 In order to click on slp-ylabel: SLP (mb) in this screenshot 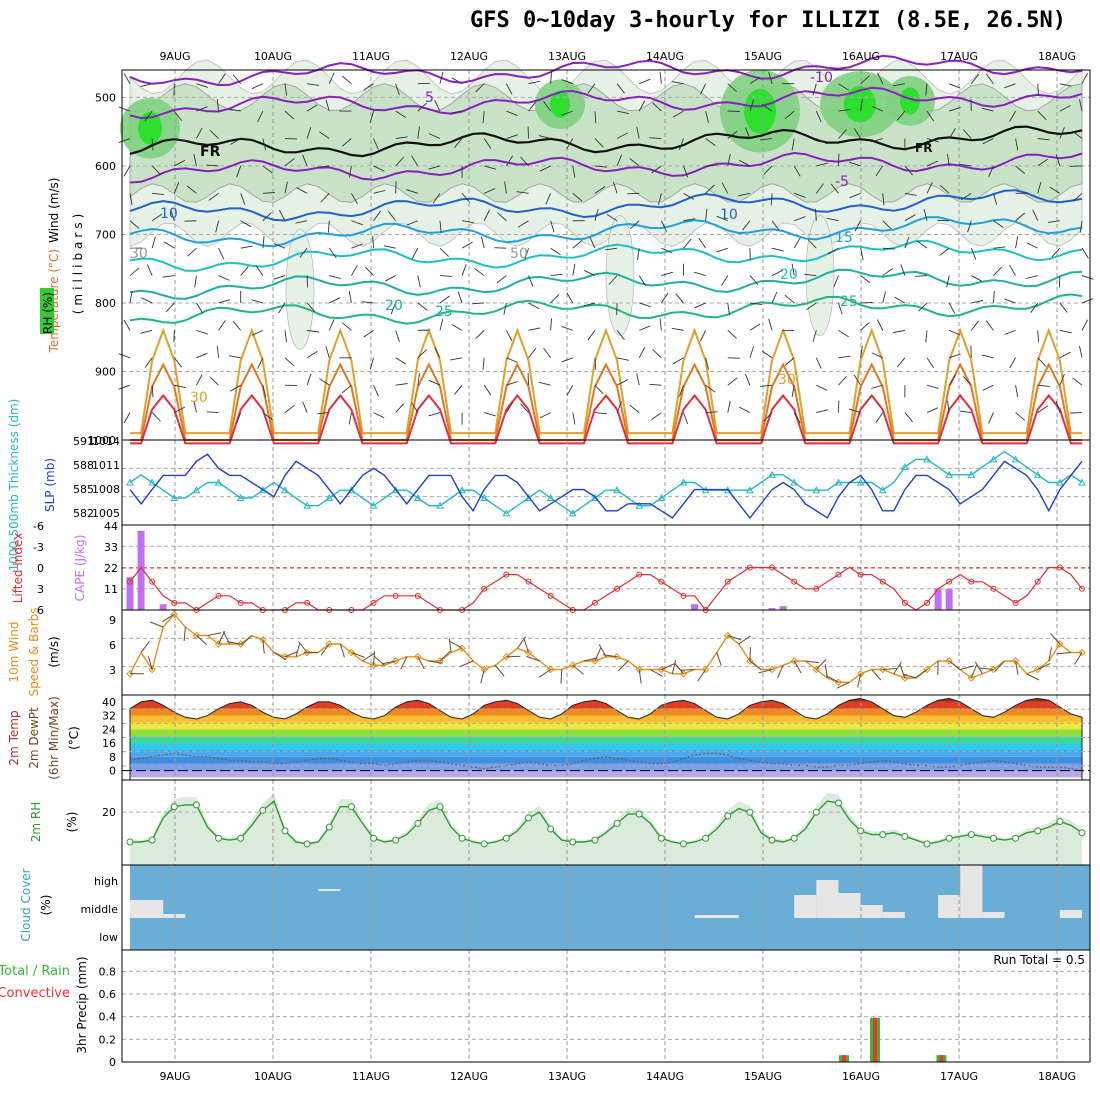, I will do `click(50, 485)`.